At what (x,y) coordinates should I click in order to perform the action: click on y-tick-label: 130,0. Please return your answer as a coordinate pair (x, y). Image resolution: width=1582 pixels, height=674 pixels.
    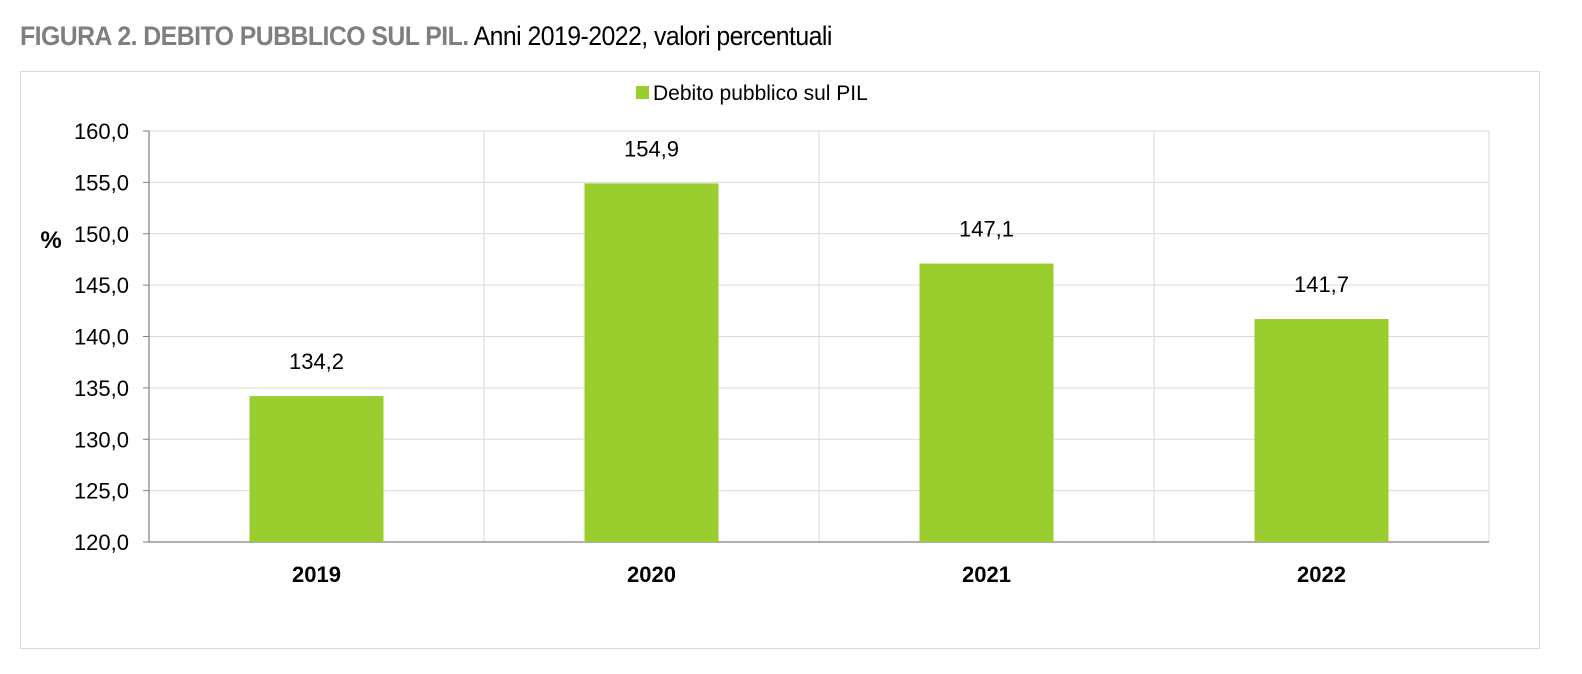
    Looking at the image, I should click on (101, 439).